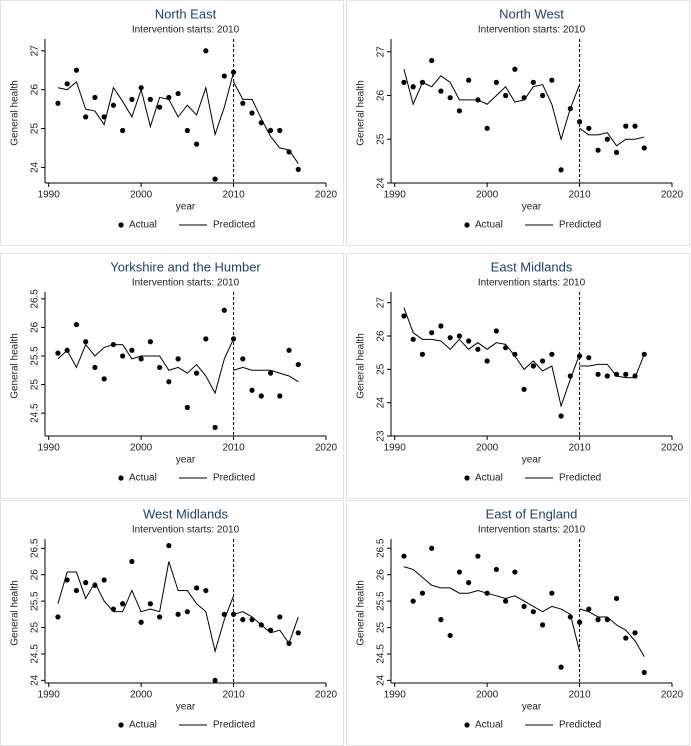 This screenshot has width=691, height=746. What do you see at coordinates (186, 13) in the screenshot?
I see `panel-title: North East` at bounding box center [186, 13].